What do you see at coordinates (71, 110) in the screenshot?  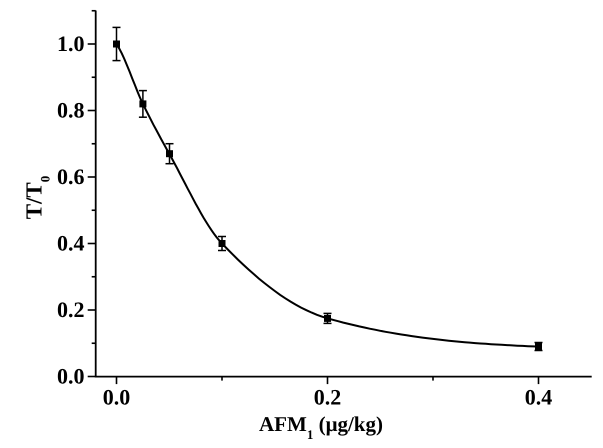 I see `svg-text: 0.8` at bounding box center [71, 110].